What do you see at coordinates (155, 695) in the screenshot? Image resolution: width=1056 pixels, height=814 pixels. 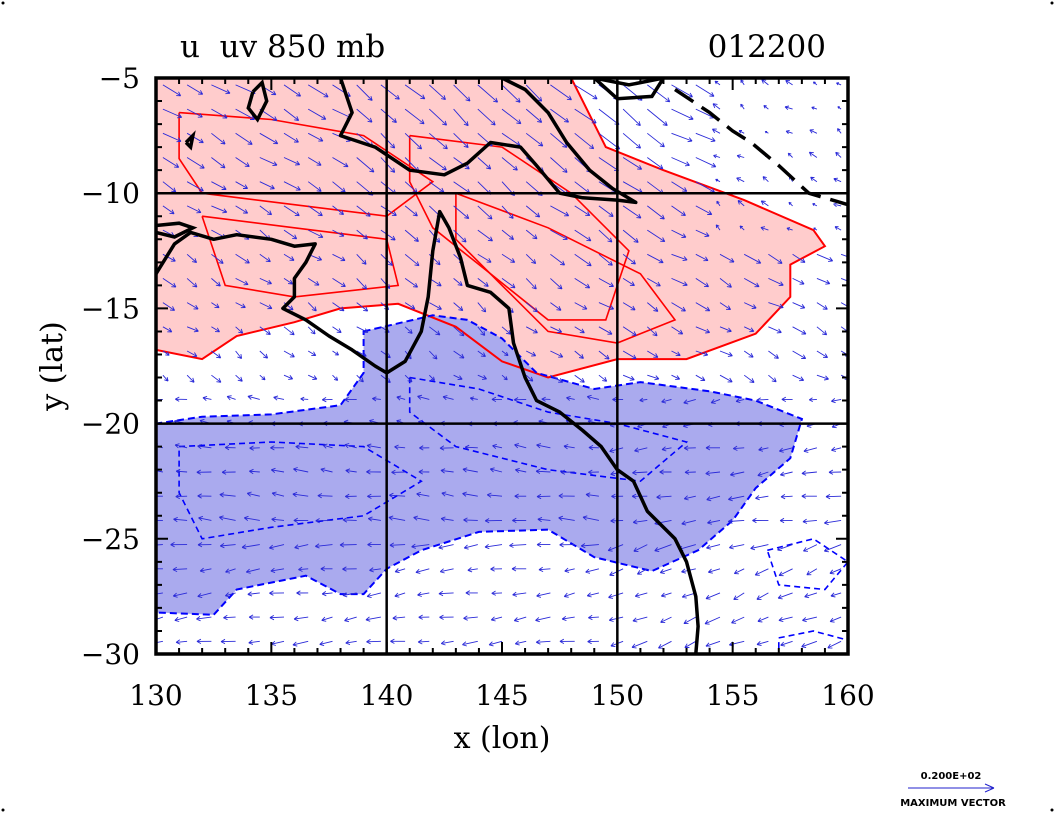 I see `x-tick-label: 130` at bounding box center [155, 695].